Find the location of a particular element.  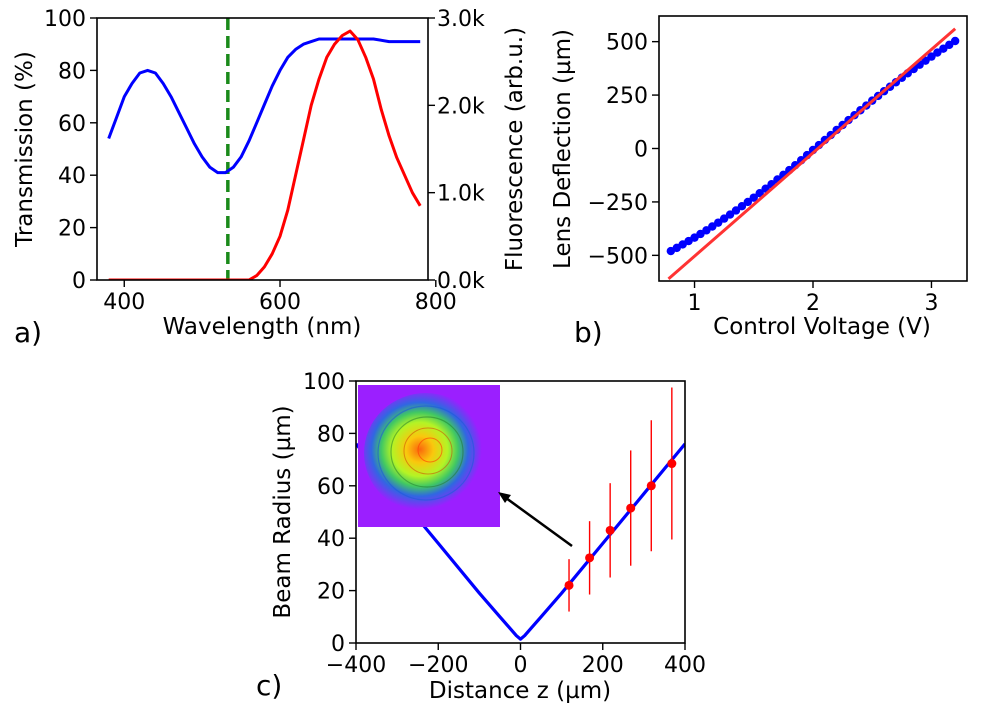

panel-a-ytick-label: 20 is located at coordinates (72, 229).